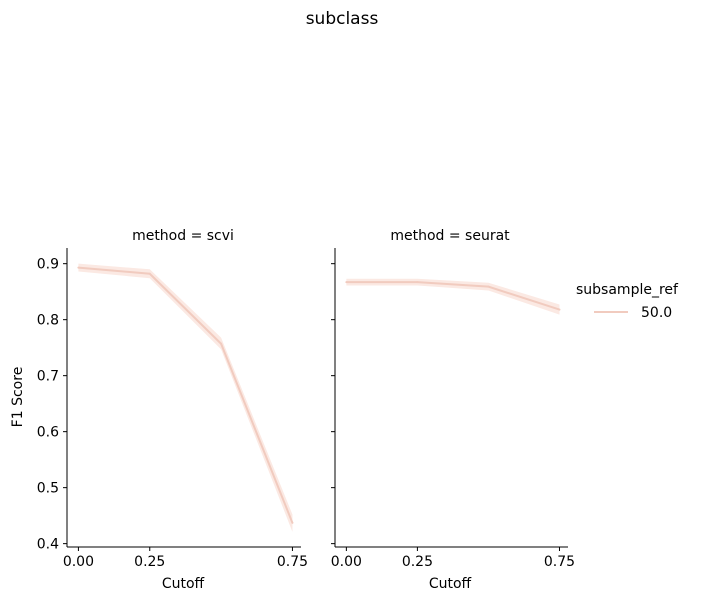 This screenshot has height=602, width=711. Describe the element at coordinates (656, 313) in the screenshot. I see `legend-entry-label: 50.0` at that location.